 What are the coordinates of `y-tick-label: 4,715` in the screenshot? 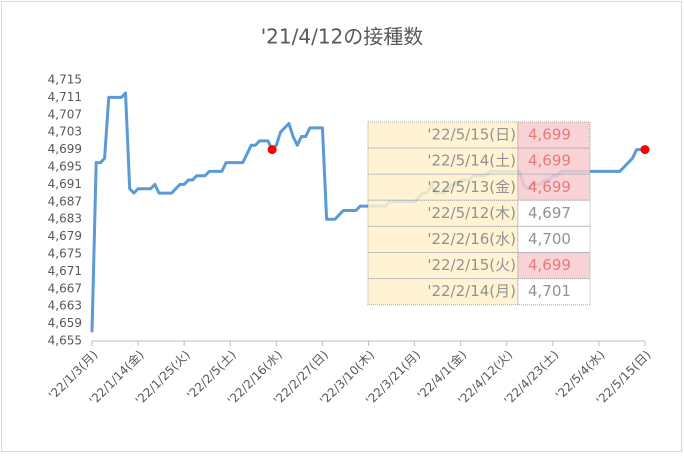 It's located at (65, 80).